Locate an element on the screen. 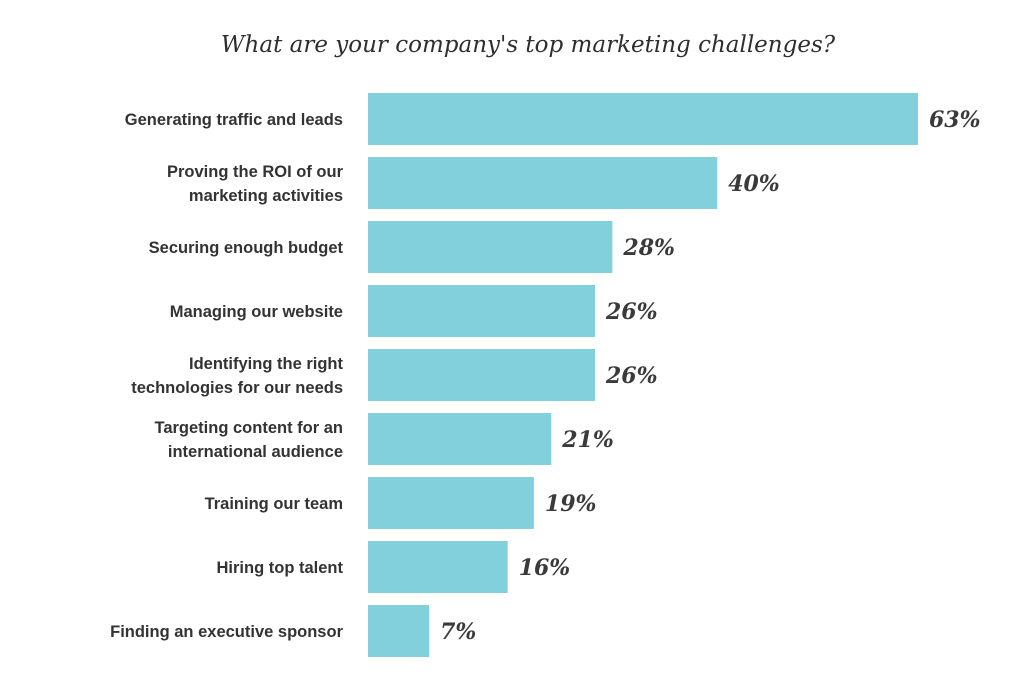 This screenshot has height=691, width=1024. value-label: 16% is located at coordinates (545, 568).